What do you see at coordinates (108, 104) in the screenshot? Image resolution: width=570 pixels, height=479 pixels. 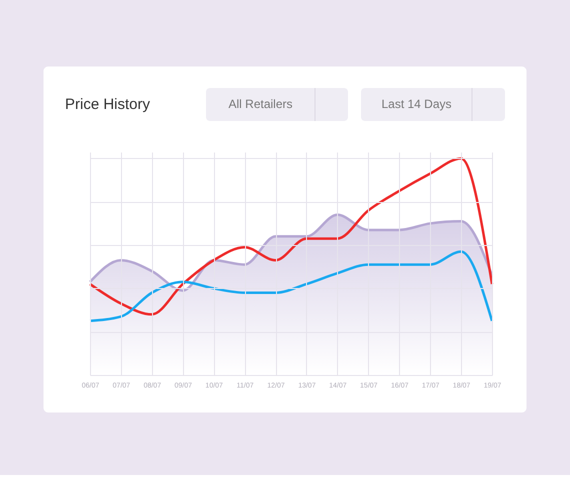 I see `chart-title: Price History` at bounding box center [108, 104].